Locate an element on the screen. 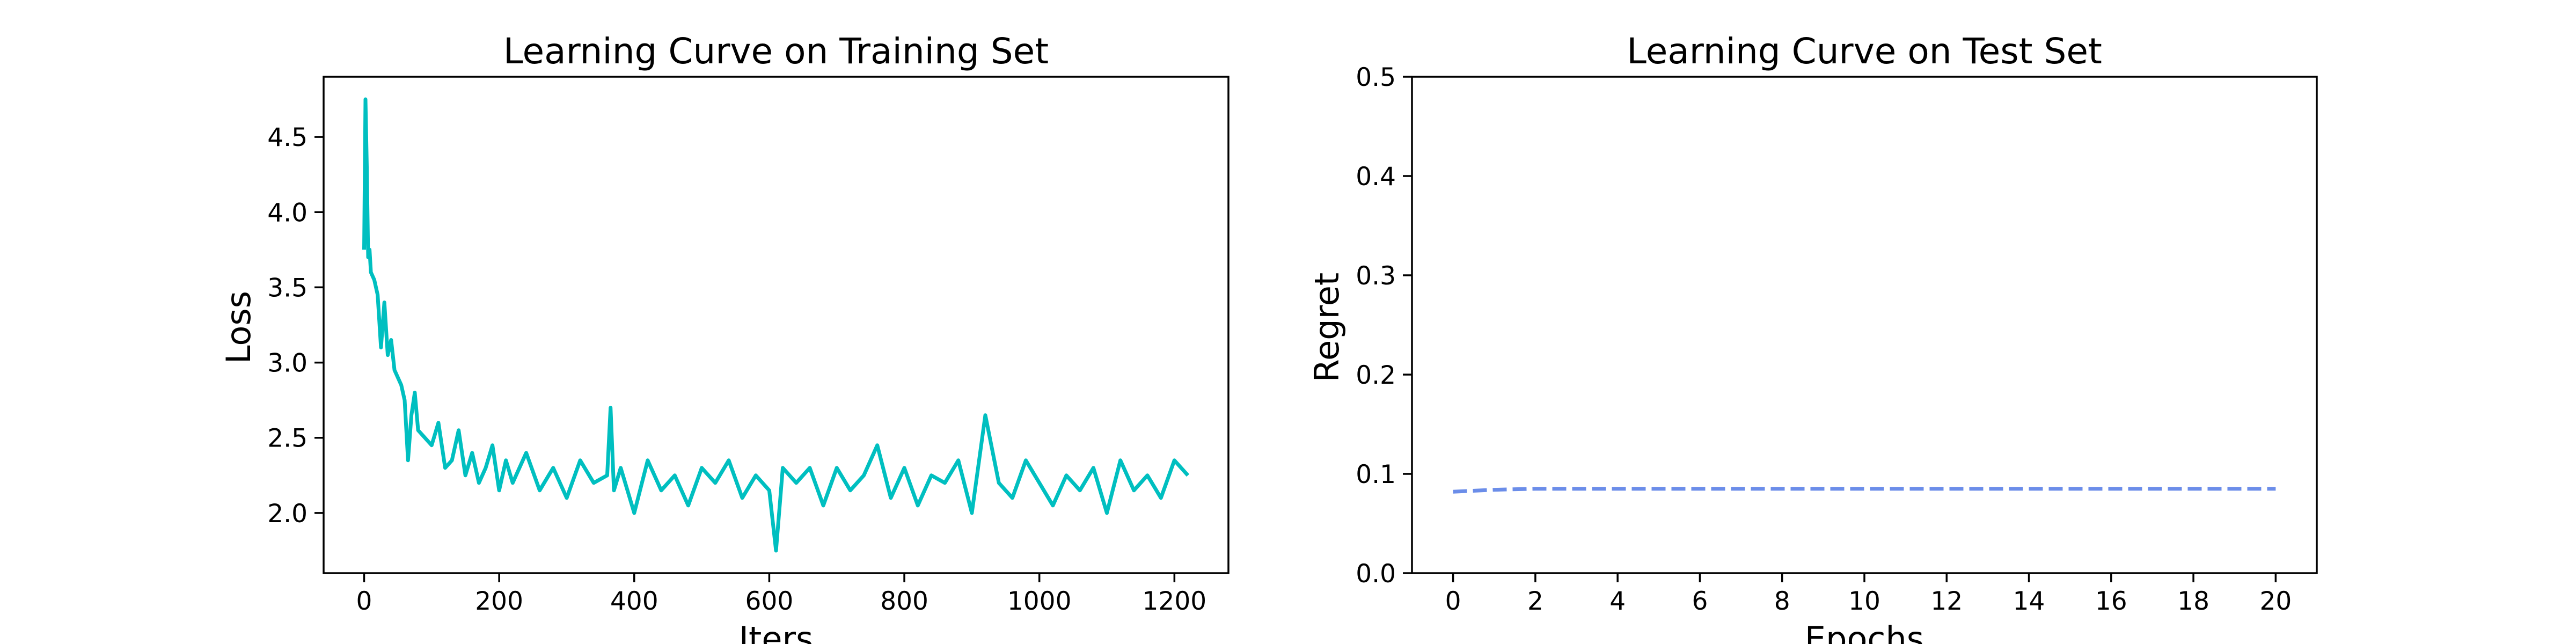  x-tick-label: 1000 is located at coordinates (1039, 601).